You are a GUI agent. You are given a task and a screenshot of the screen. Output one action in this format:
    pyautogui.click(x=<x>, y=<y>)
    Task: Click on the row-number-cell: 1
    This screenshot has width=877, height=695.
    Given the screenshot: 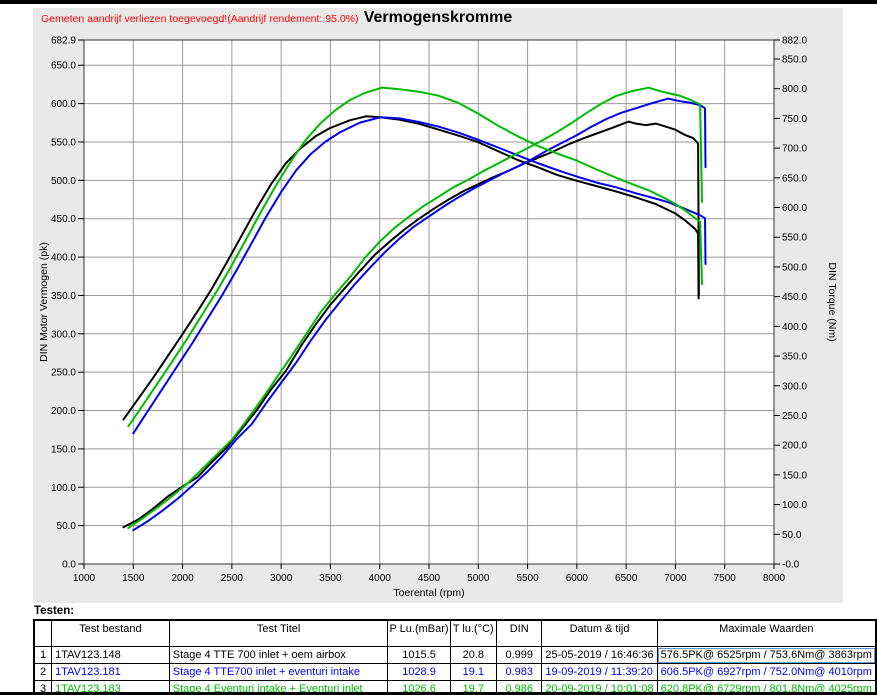 What is the action you would take?
    pyautogui.click(x=43, y=655)
    